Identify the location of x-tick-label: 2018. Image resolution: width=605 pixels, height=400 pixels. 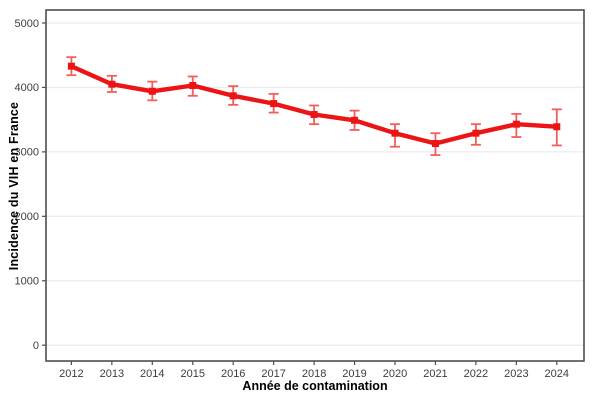
(314, 374).